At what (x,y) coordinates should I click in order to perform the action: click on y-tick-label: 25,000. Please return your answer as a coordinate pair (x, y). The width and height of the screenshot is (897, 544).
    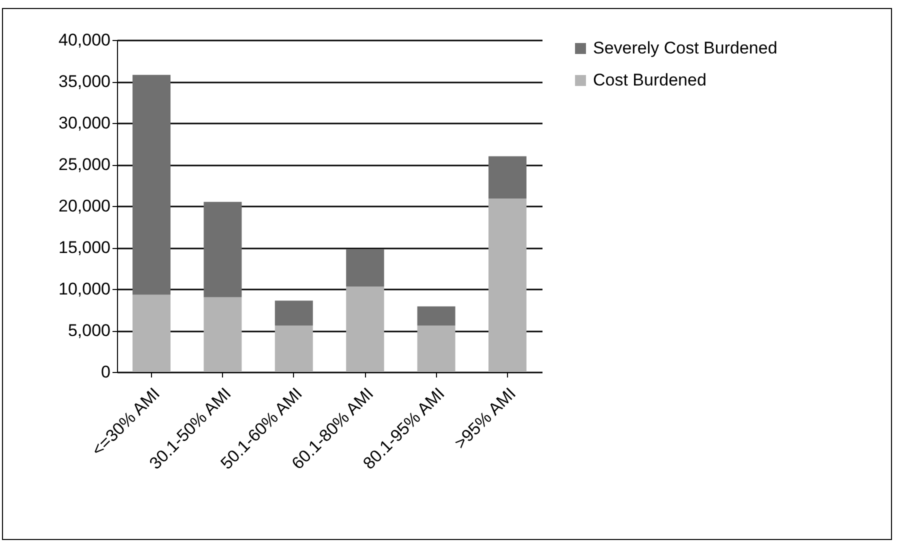
    Looking at the image, I should click on (84, 164).